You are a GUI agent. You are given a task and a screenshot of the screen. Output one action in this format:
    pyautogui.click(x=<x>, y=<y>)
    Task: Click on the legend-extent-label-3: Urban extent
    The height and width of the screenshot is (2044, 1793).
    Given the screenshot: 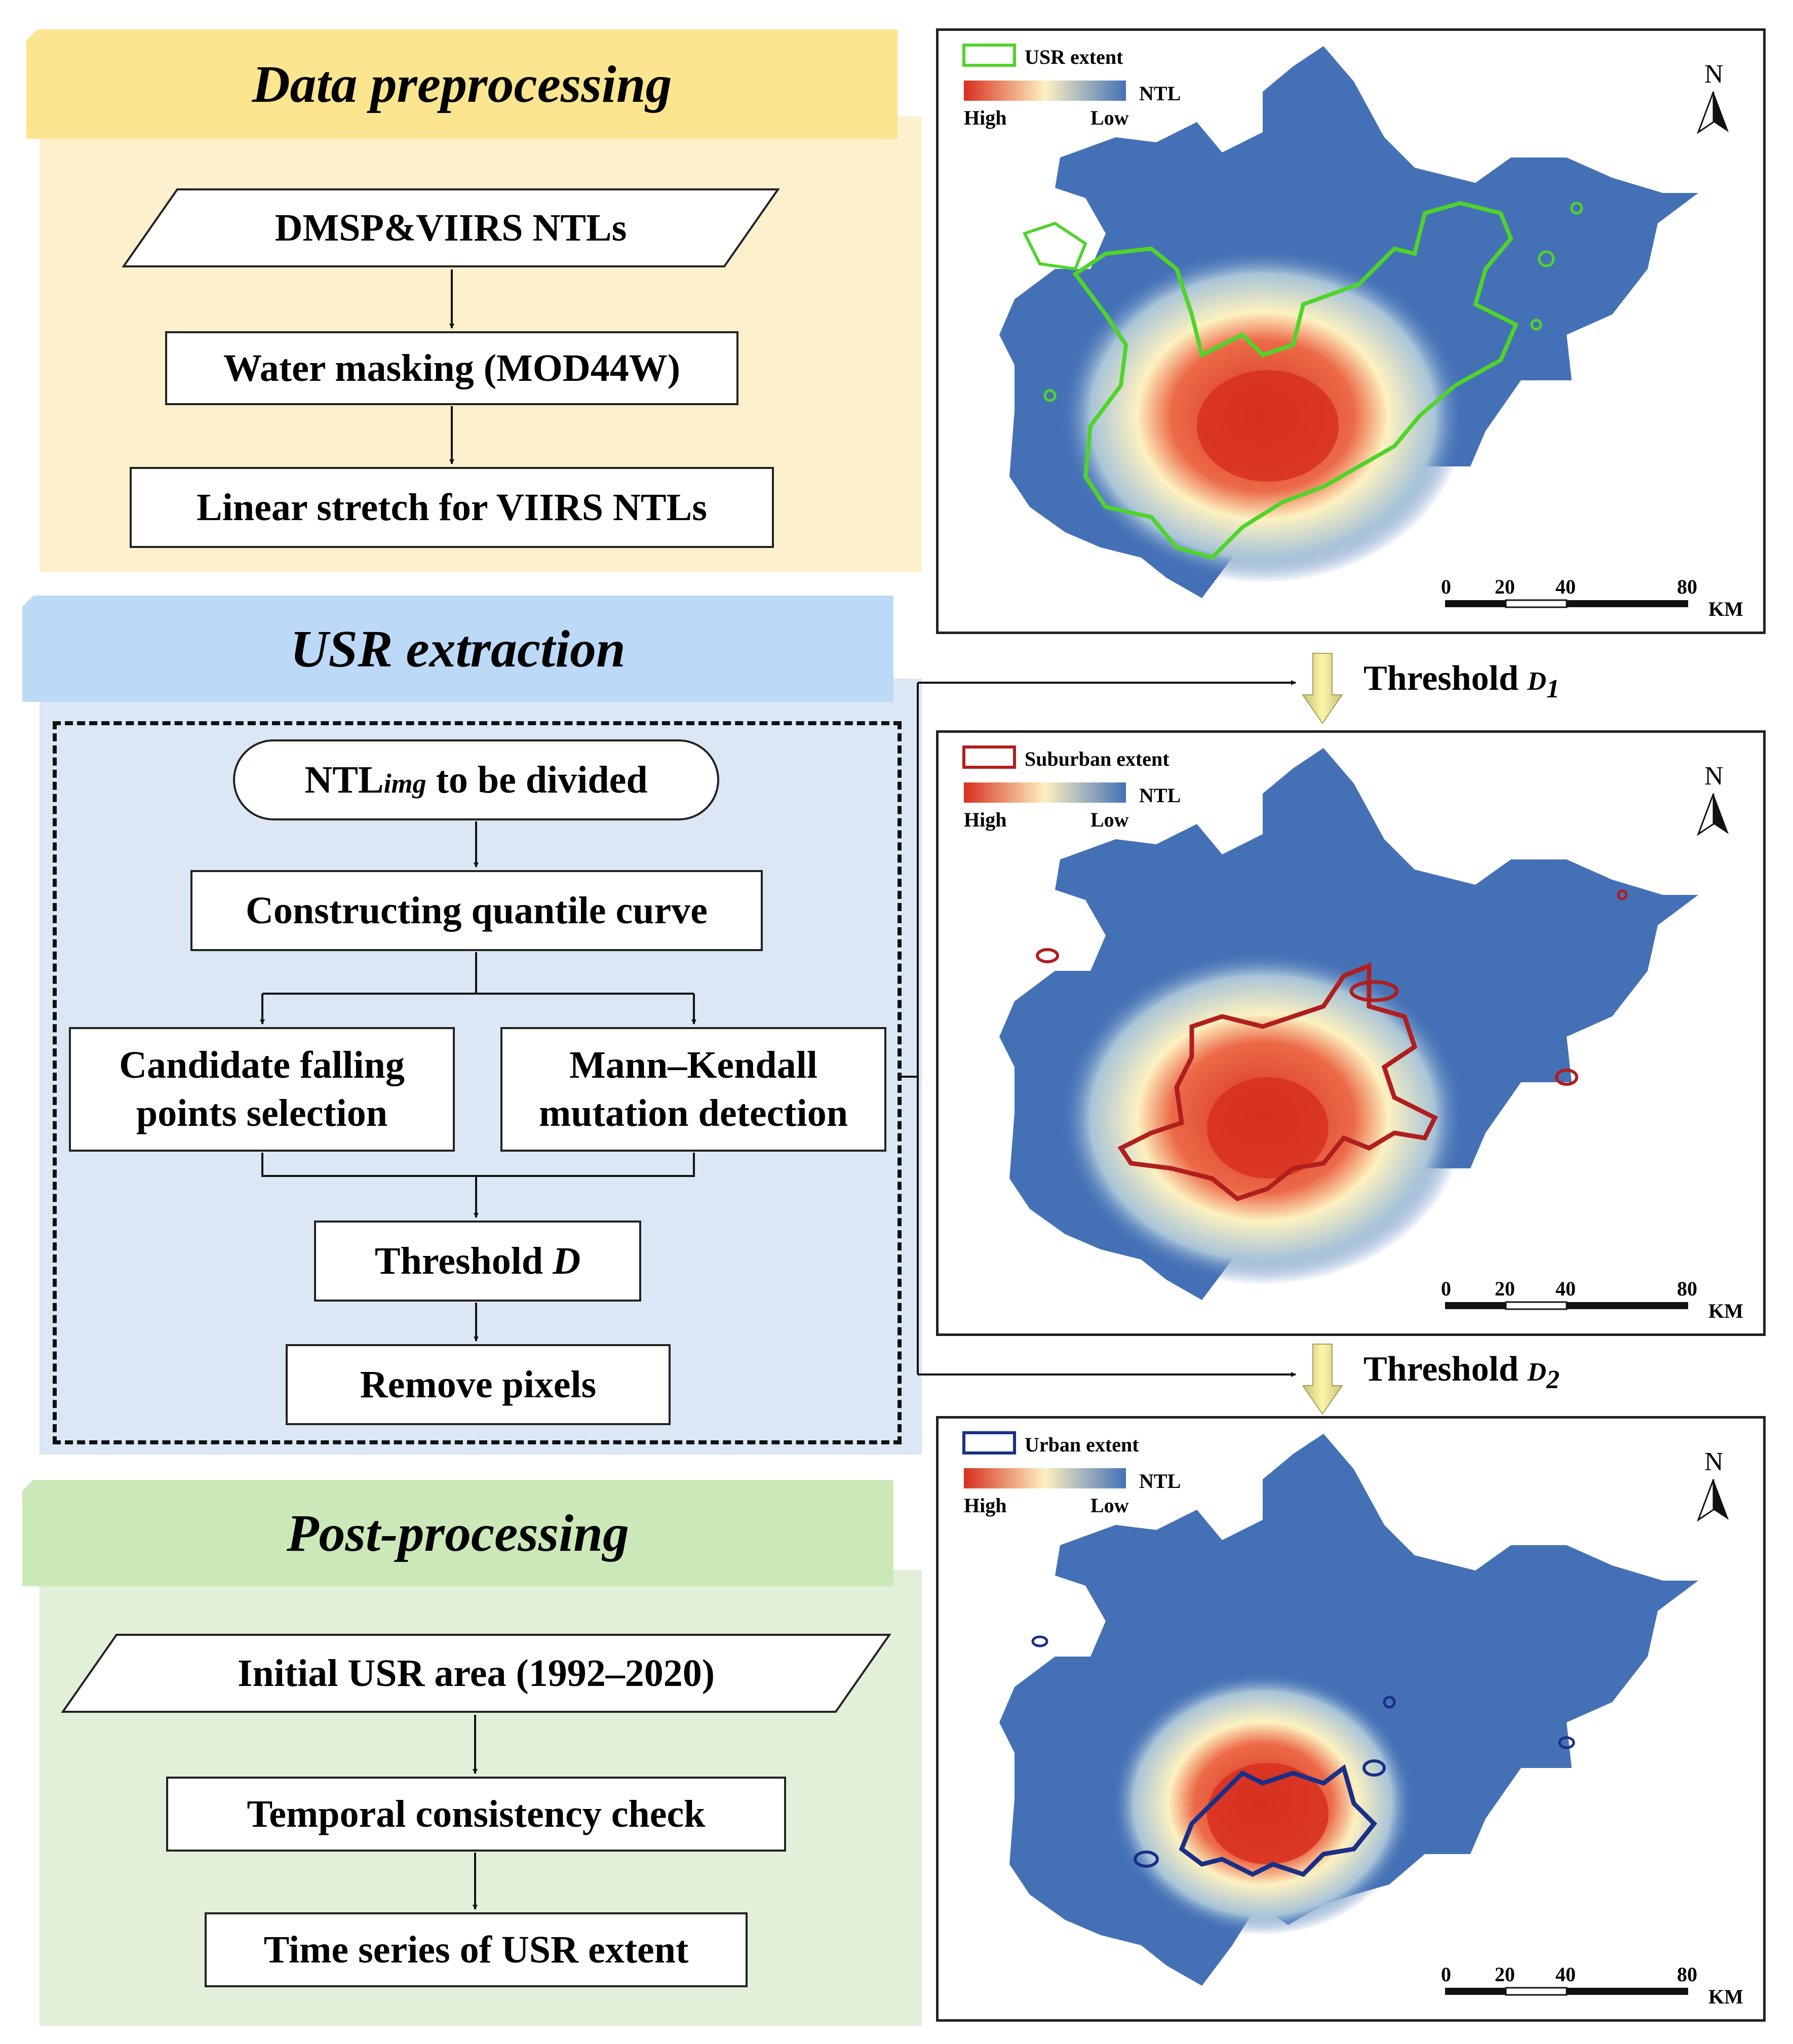 What is the action you would take?
    pyautogui.click(x=1082, y=1444)
    